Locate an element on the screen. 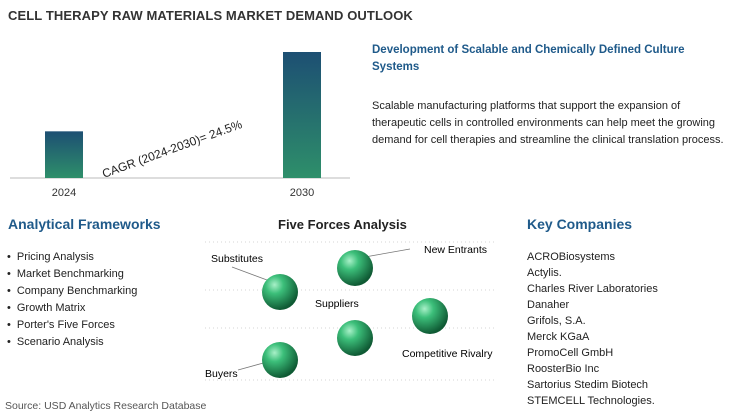 The height and width of the screenshot is (420, 736). suppliers-sphere is located at coordinates (355, 338).